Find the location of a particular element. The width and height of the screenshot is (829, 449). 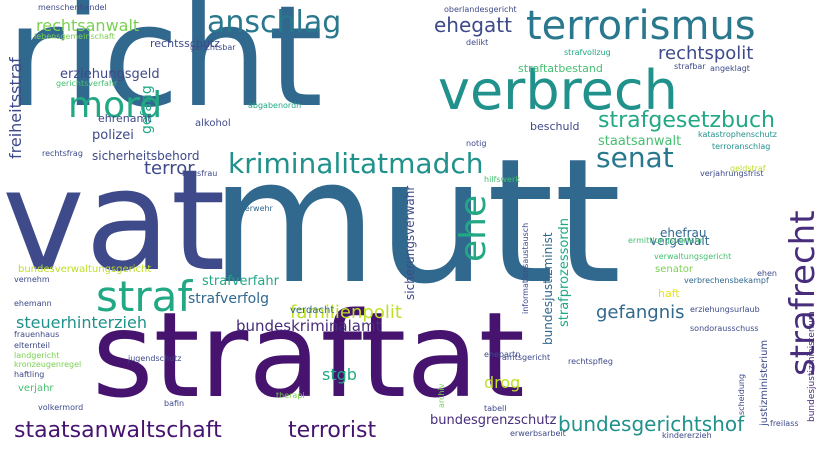

word-polizei: polizei is located at coordinates (113, 135).